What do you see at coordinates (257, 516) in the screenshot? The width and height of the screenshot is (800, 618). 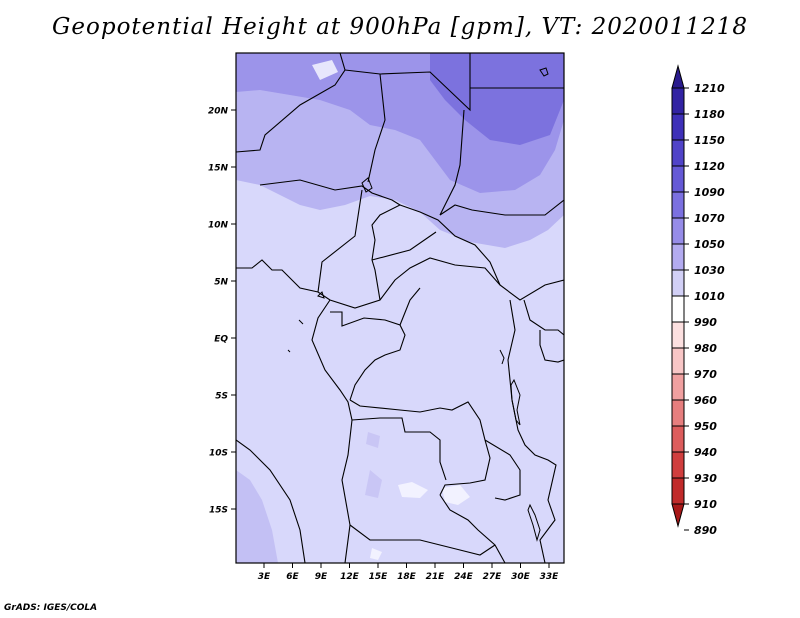 I see `band-1030-west` at bounding box center [257, 516].